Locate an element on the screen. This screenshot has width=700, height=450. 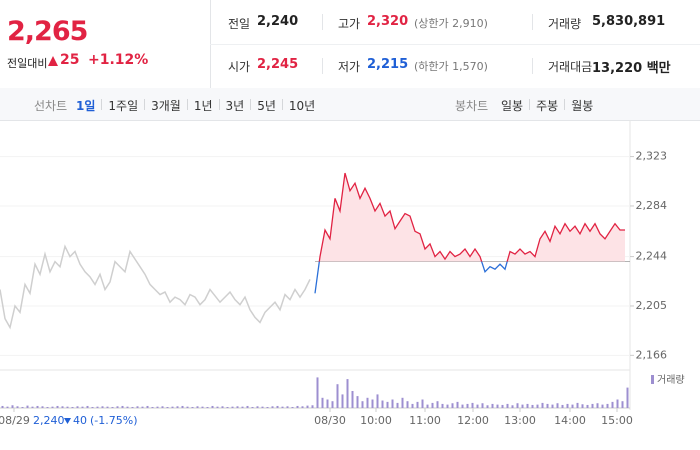
prev-close-price: 2,240 is located at coordinates (49, 420).